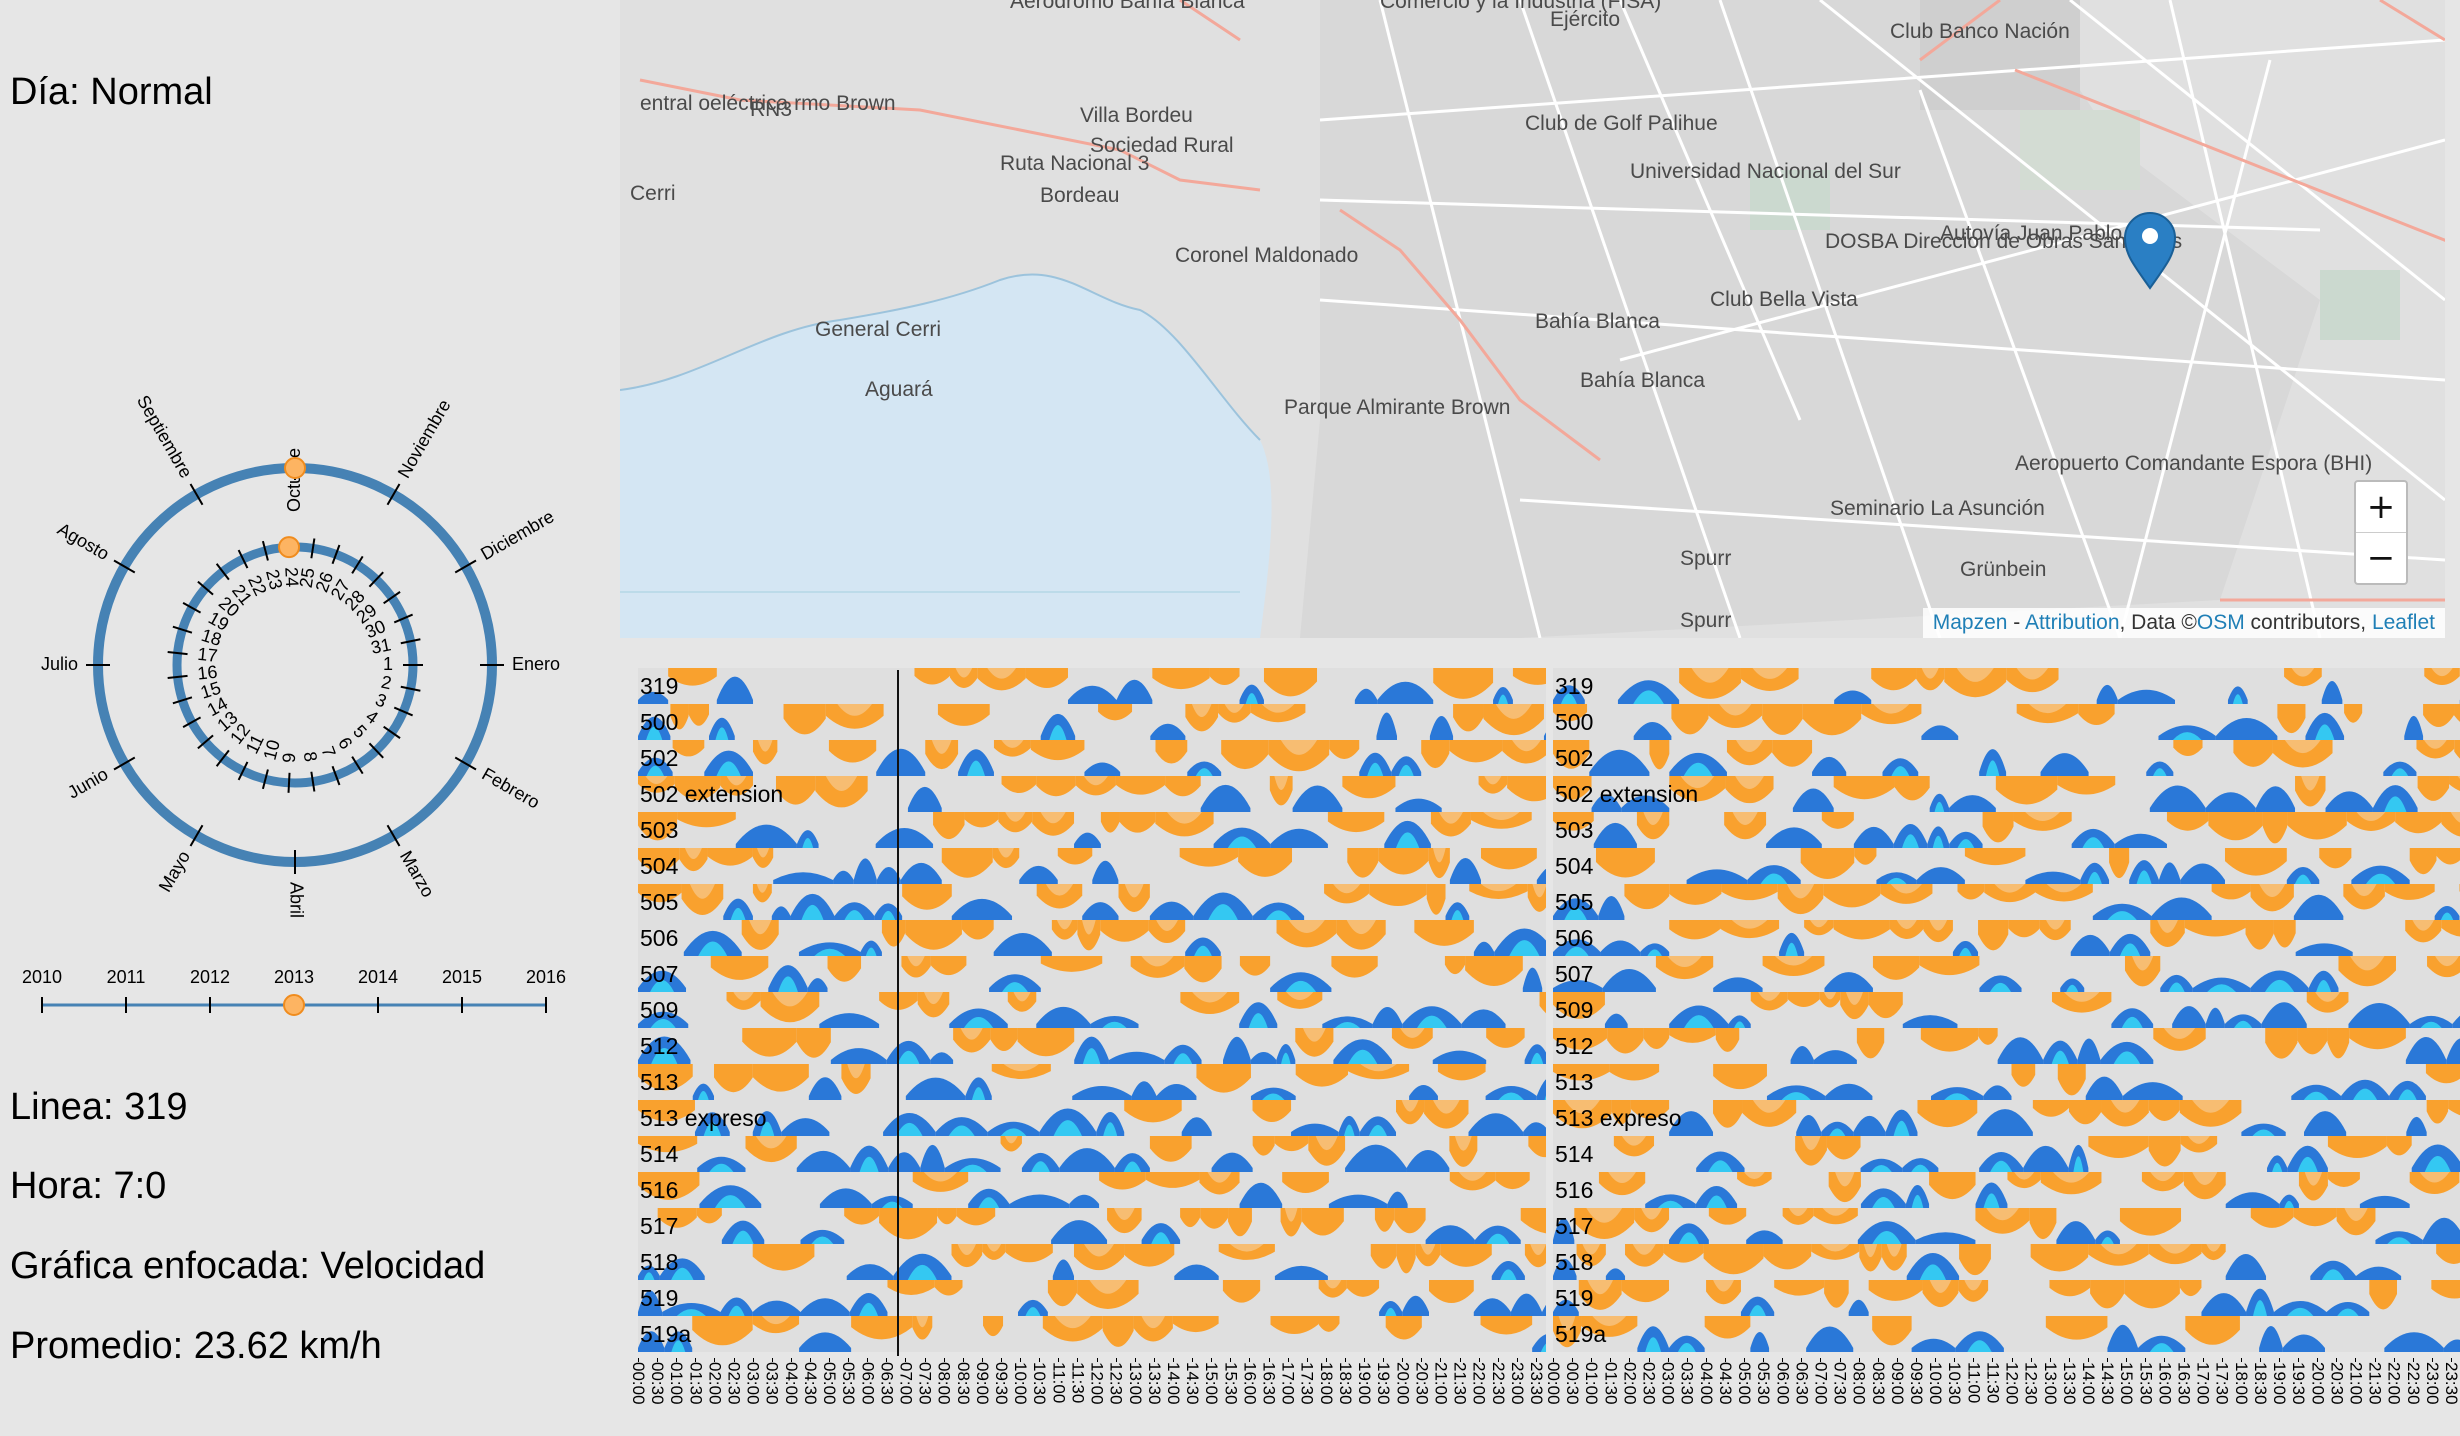 The image size is (2460, 1436). I want to click on day-label: 1, so click(388, 664).